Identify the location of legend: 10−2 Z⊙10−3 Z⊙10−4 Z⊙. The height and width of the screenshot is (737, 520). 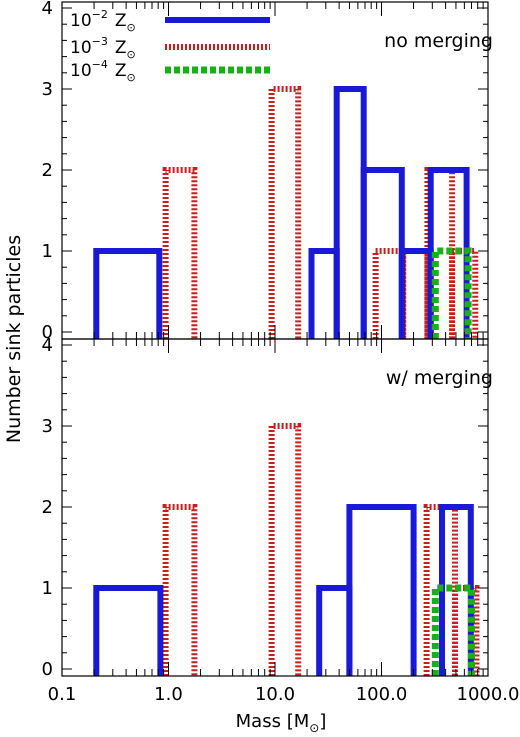
(170, 46).